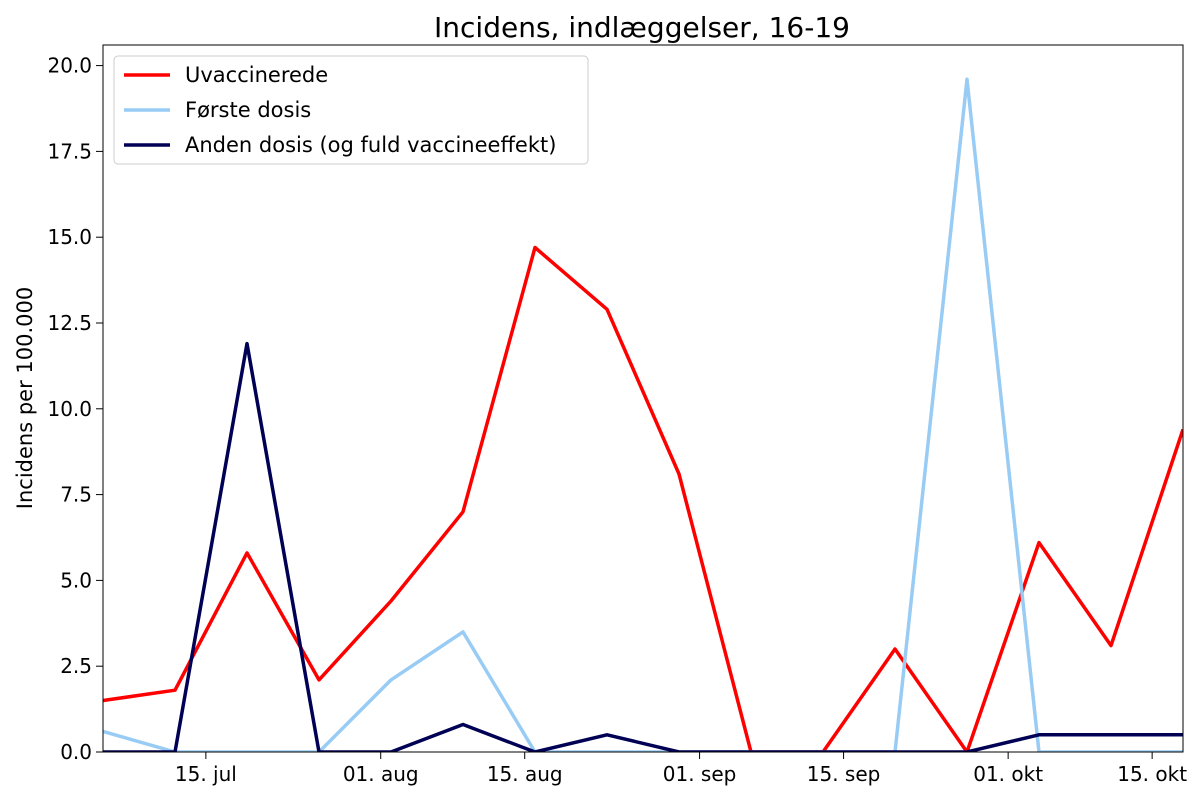 Image resolution: width=1200 pixels, height=800 pixels. I want to click on y-tick-label: 17.5, so click(69, 151).